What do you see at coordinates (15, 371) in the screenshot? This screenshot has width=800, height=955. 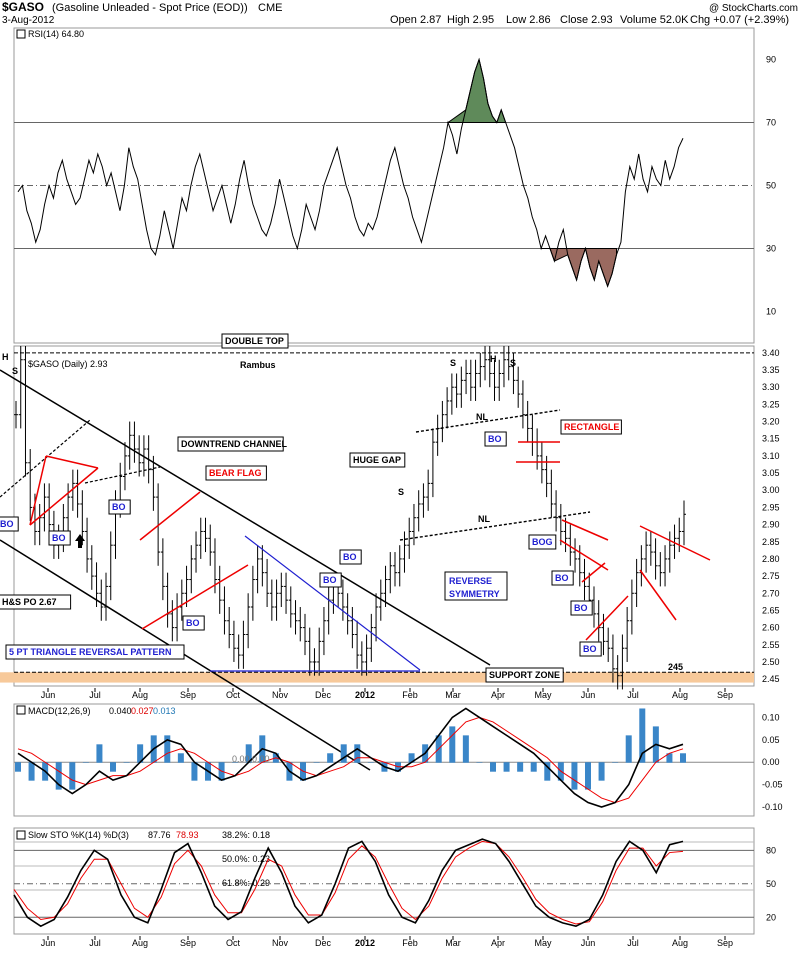 I see `label-s: S` at bounding box center [15, 371].